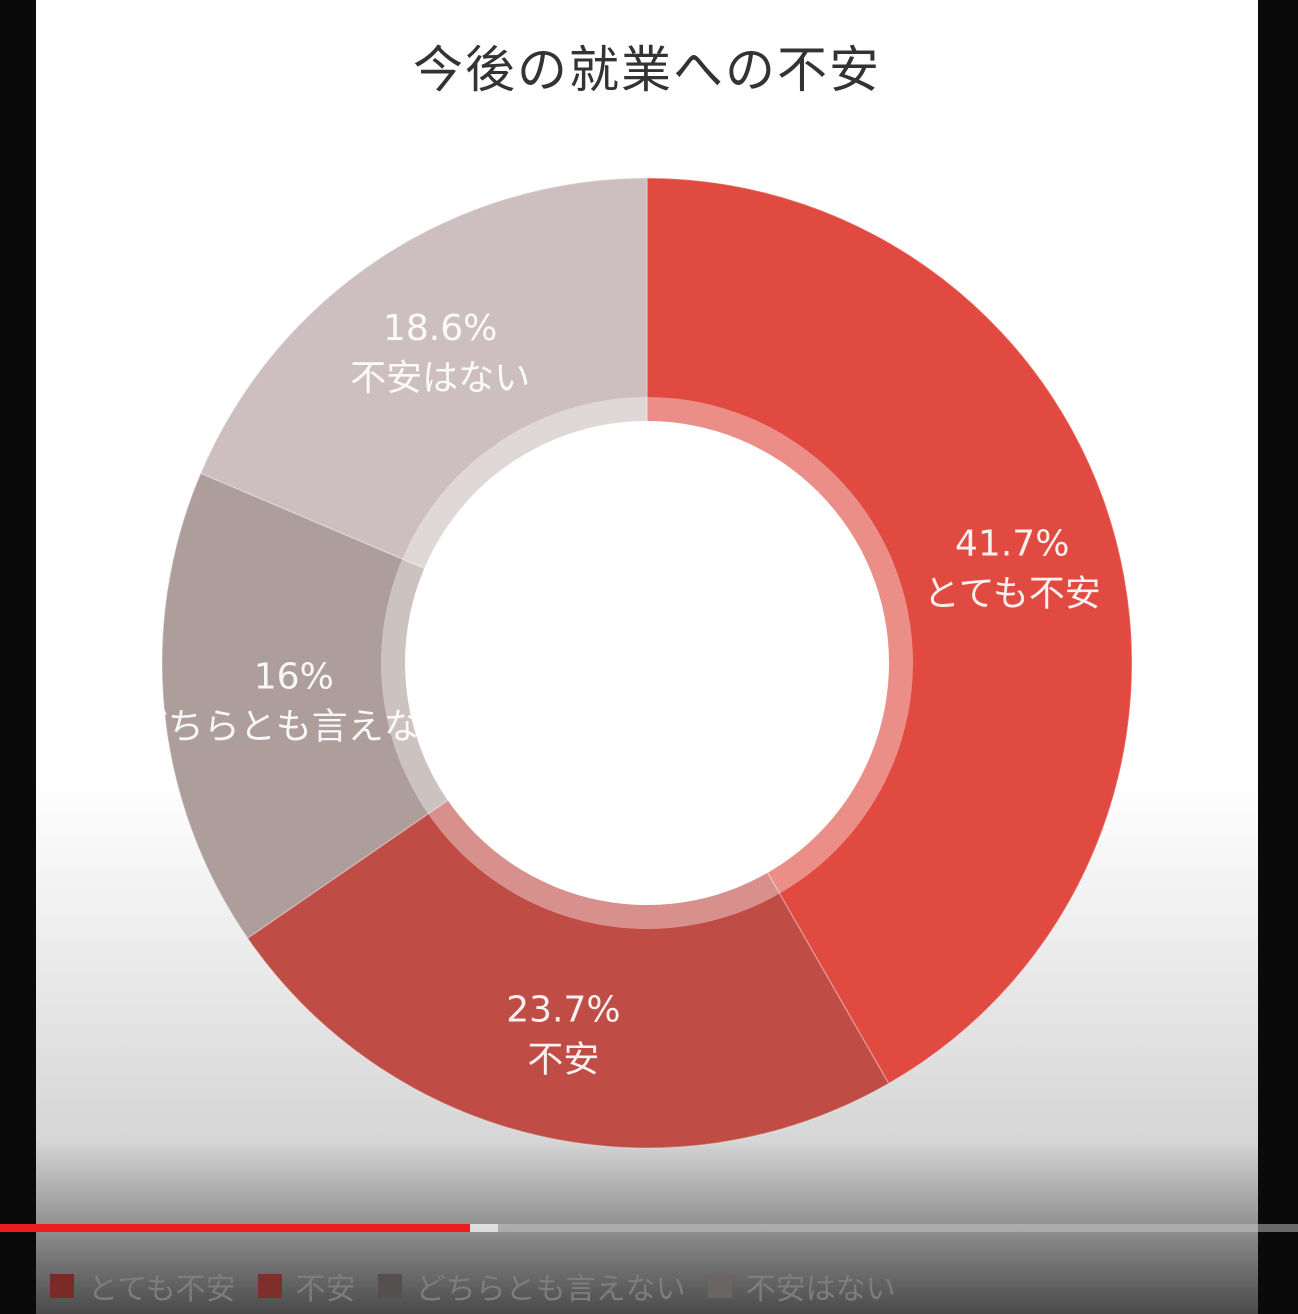 Image resolution: width=1298 pixels, height=1314 pixels. What do you see at coordinates (294, 727) in the screenshot?
I see `slice-category-label: どちらとも言えない` at bounding box center [294, 727].